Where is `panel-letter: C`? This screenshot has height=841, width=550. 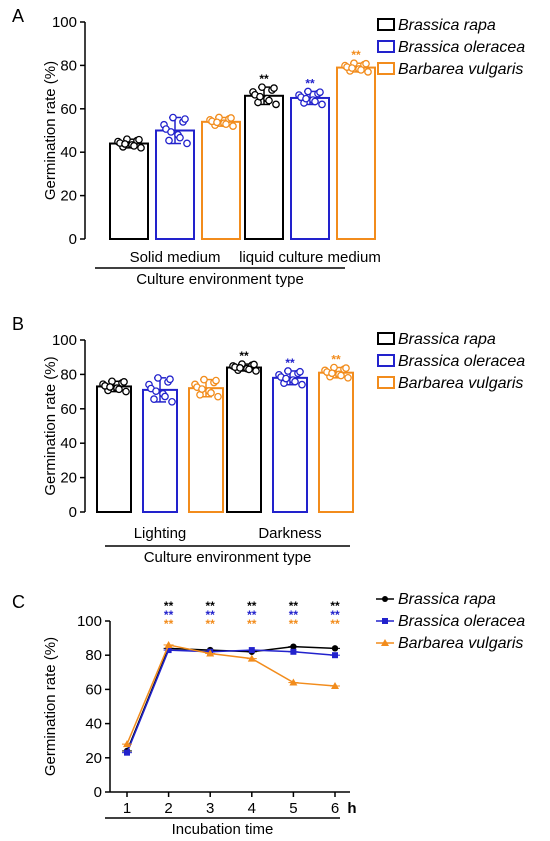 panel-letter: C is located at coordinates (18, 602).